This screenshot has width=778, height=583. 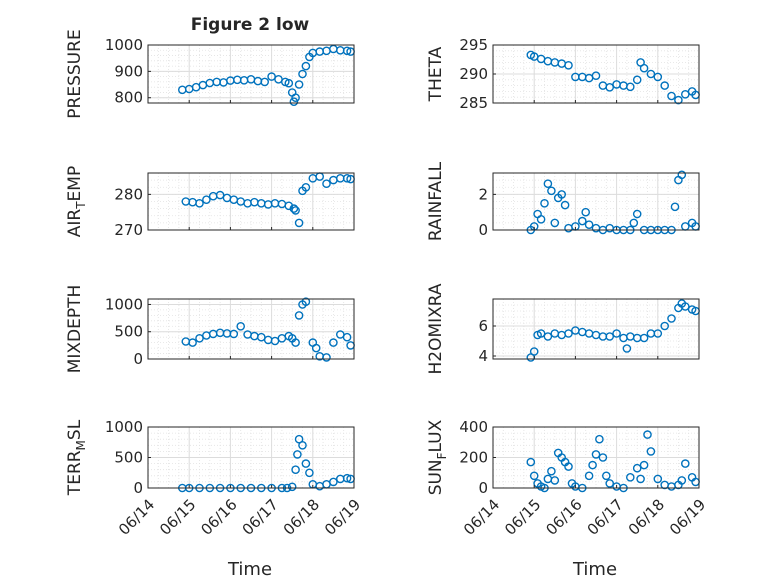 I want to click on y-tick-label: 4, so click(x=483, y=356).